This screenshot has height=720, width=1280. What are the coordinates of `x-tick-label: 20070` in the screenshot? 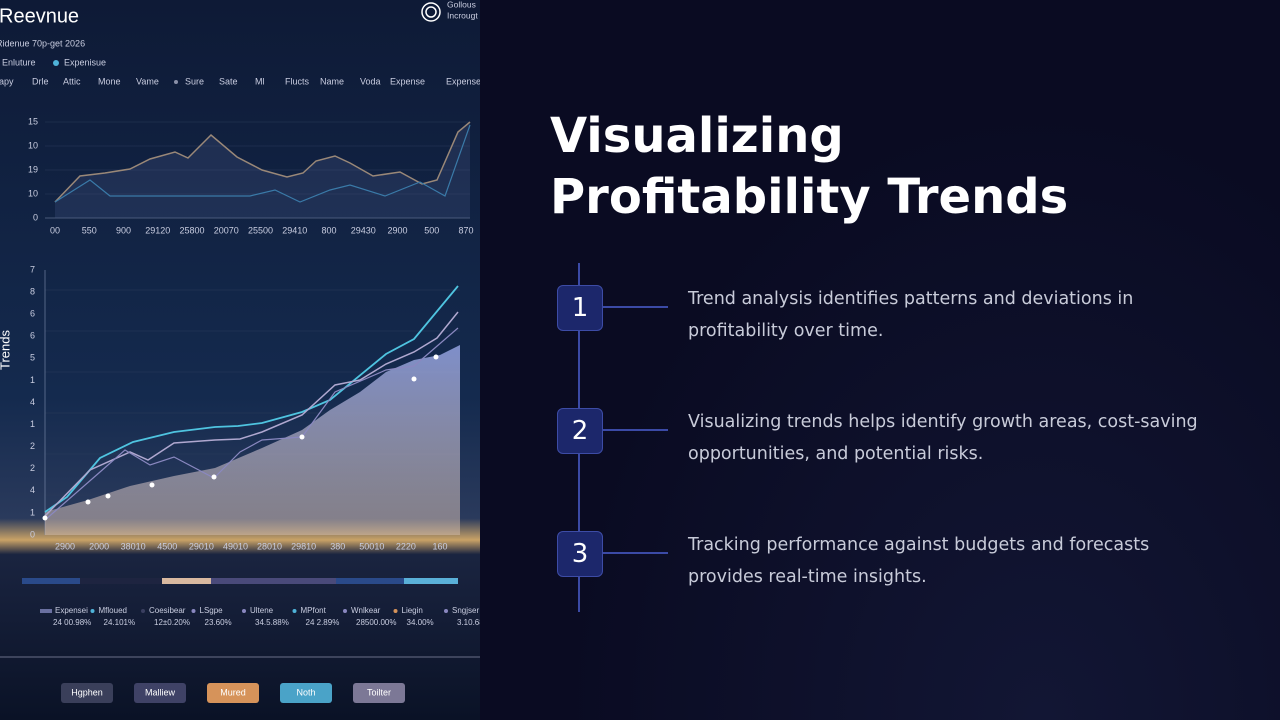 It's located at (226, 230).